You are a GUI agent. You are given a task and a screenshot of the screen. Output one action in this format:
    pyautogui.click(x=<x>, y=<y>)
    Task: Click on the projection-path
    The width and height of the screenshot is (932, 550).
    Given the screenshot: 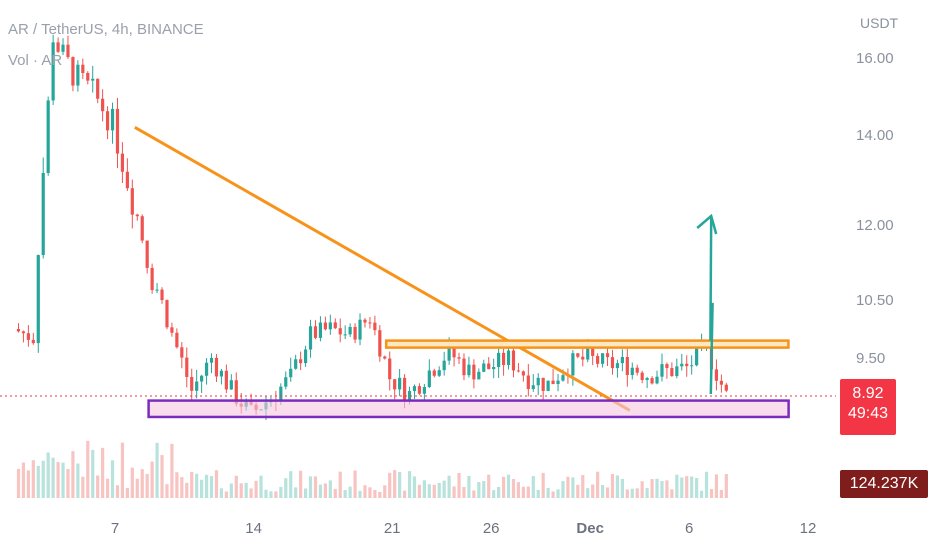 What is the action you would take?
    pyautogui.click(x=711, y=305)
    